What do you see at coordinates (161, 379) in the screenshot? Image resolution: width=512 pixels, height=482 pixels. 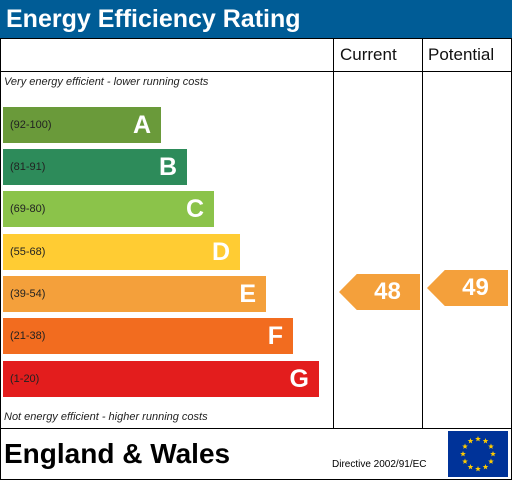 I see `band-g: (1-20) G` at bounding box center [161, 379].